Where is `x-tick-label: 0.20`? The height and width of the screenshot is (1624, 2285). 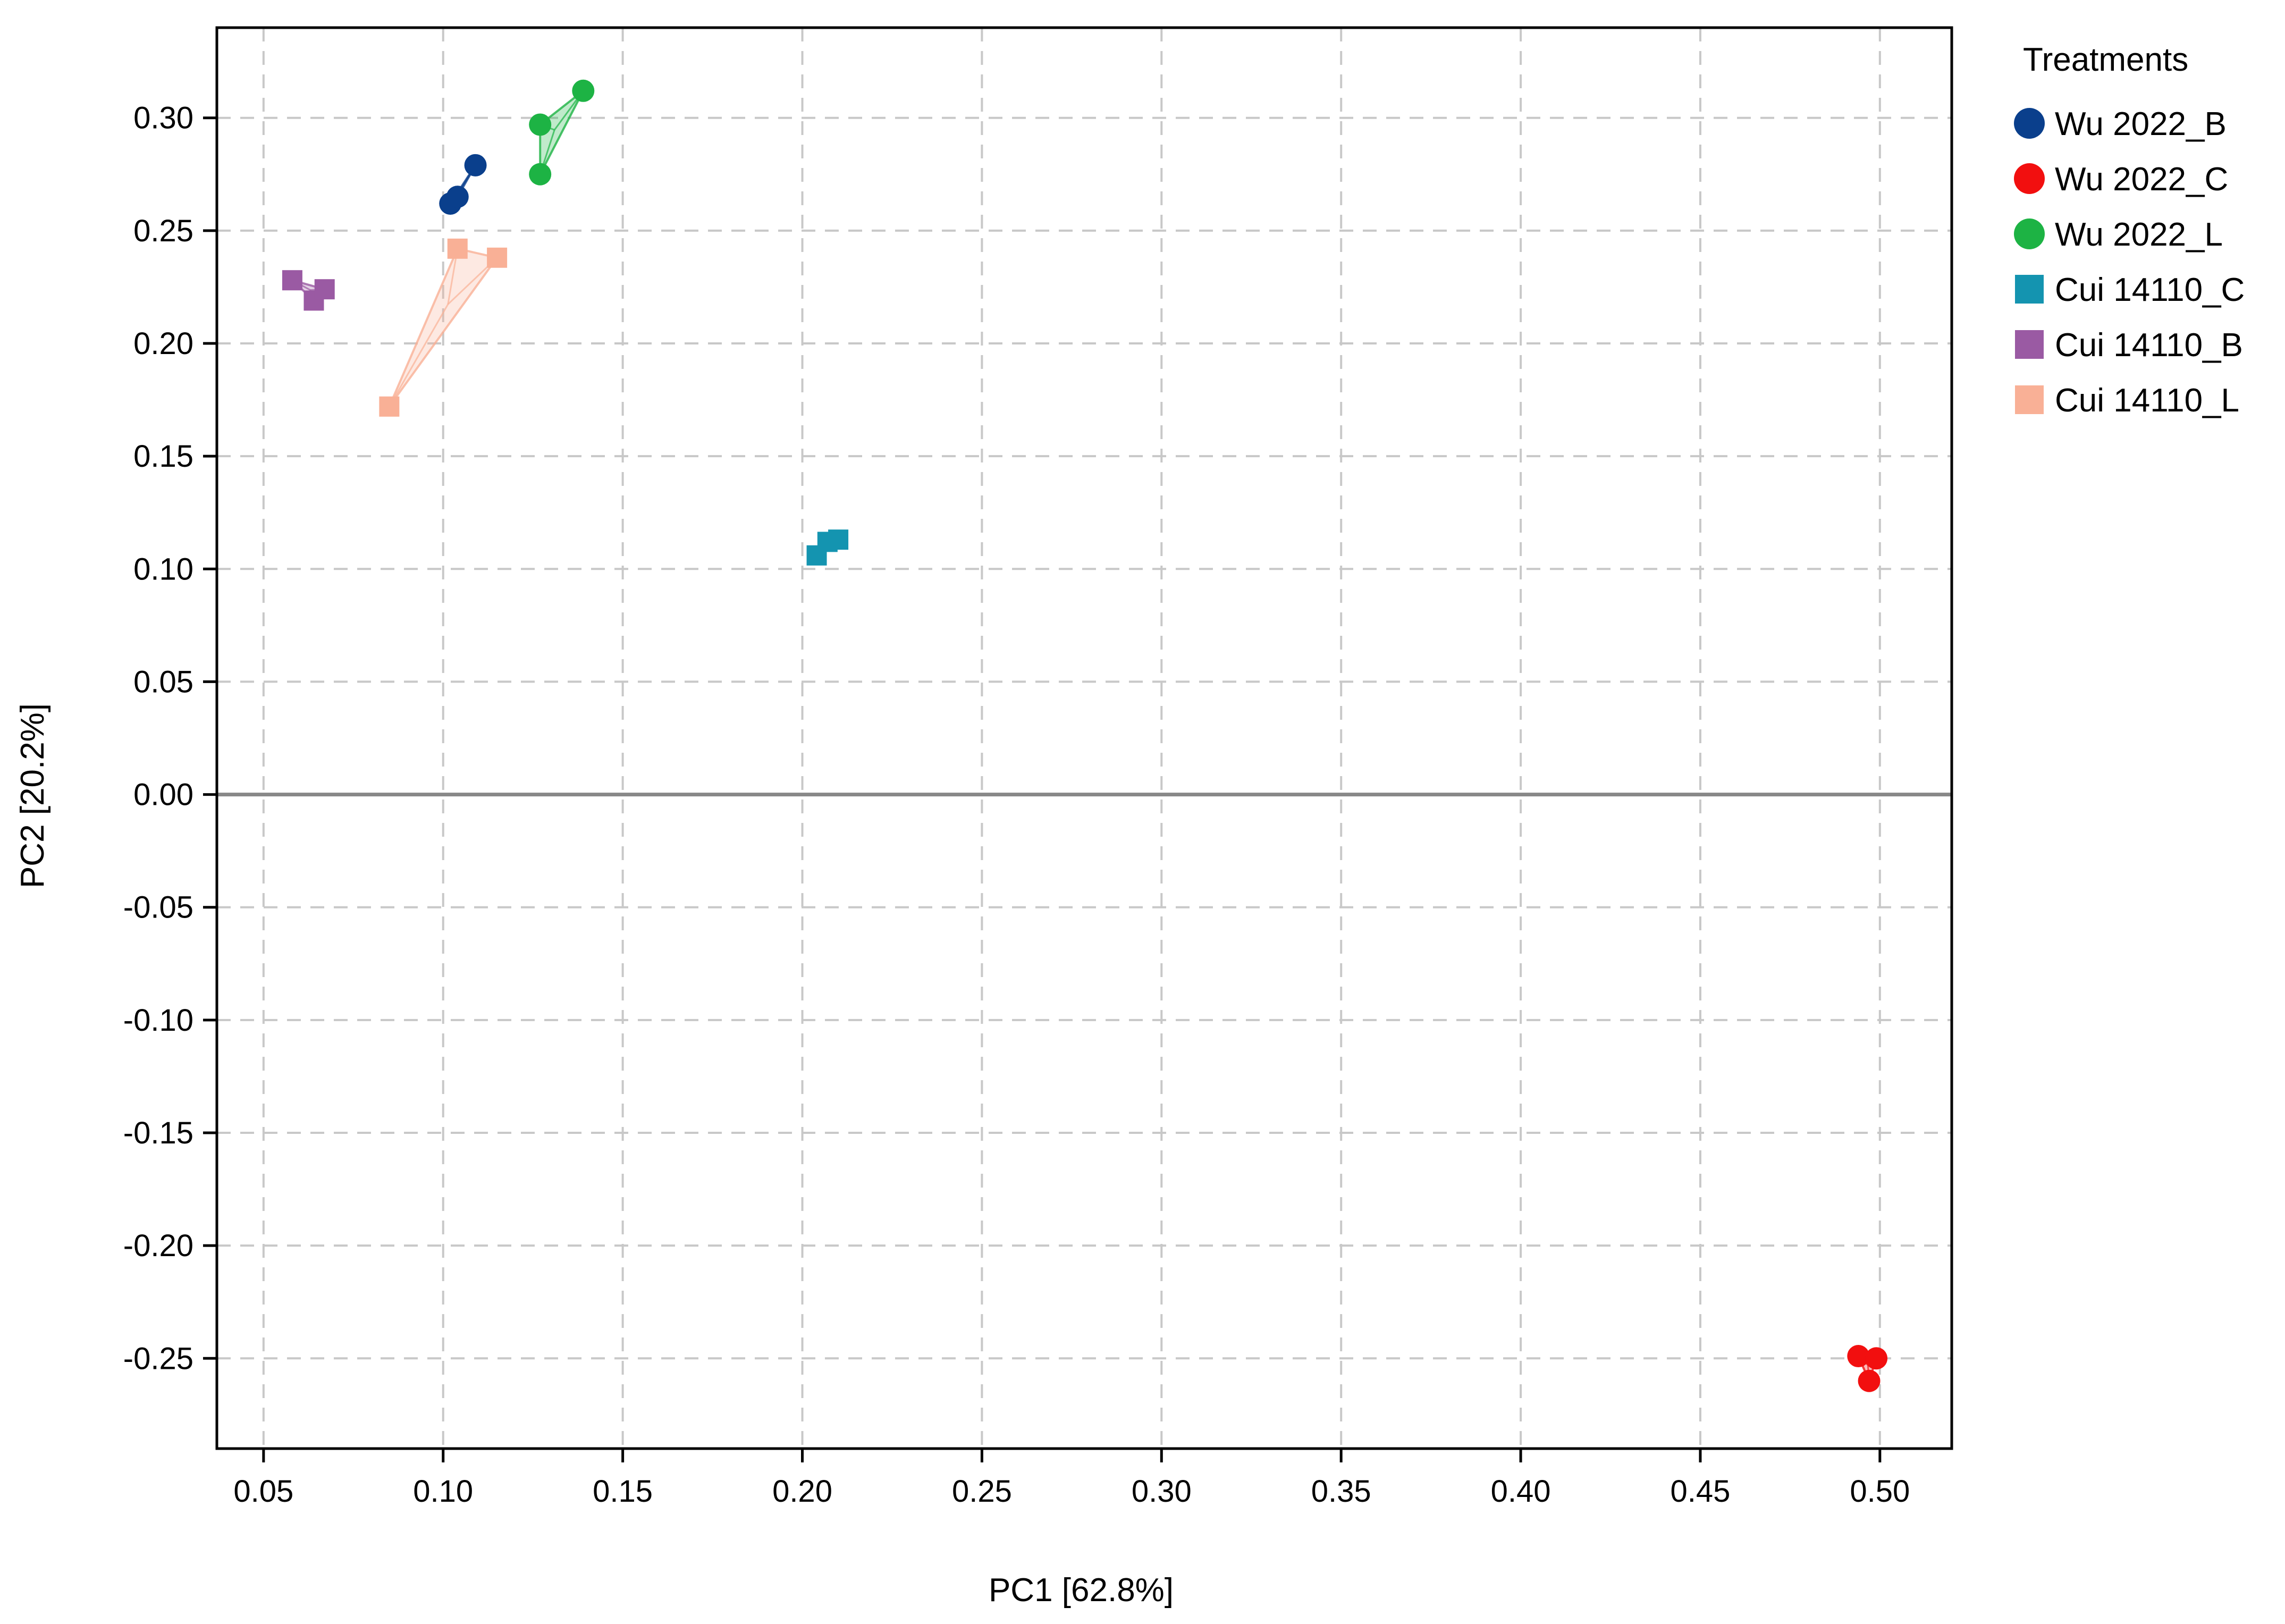 x-tick-label: 0.20 is located at coordinates (802, 1491).